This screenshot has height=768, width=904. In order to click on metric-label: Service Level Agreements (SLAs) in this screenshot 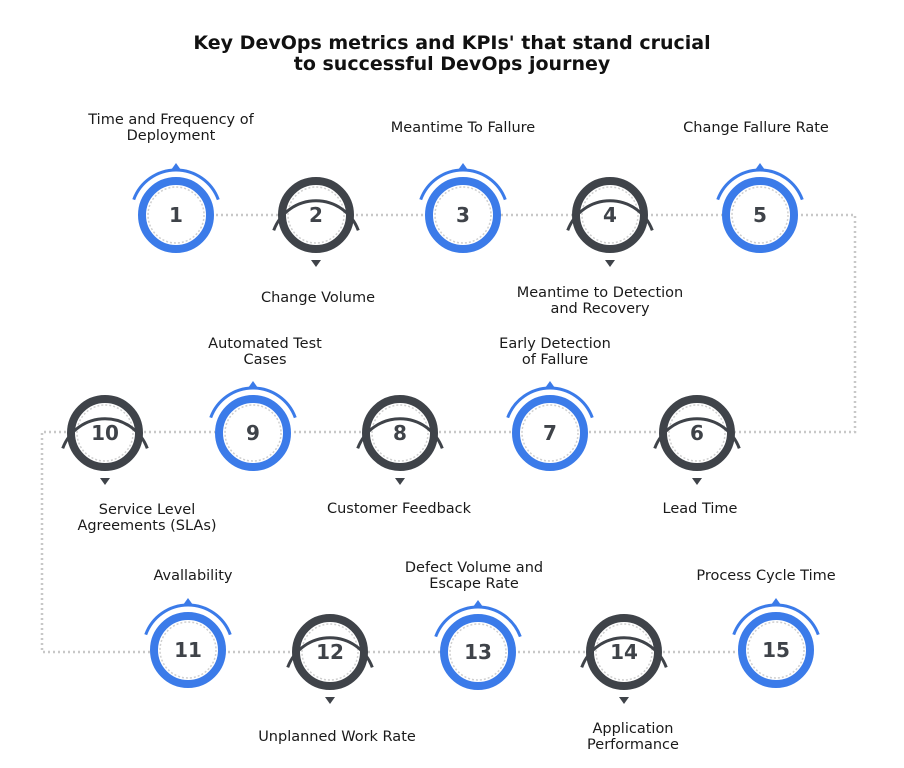, I will do `click(147, 518)`.